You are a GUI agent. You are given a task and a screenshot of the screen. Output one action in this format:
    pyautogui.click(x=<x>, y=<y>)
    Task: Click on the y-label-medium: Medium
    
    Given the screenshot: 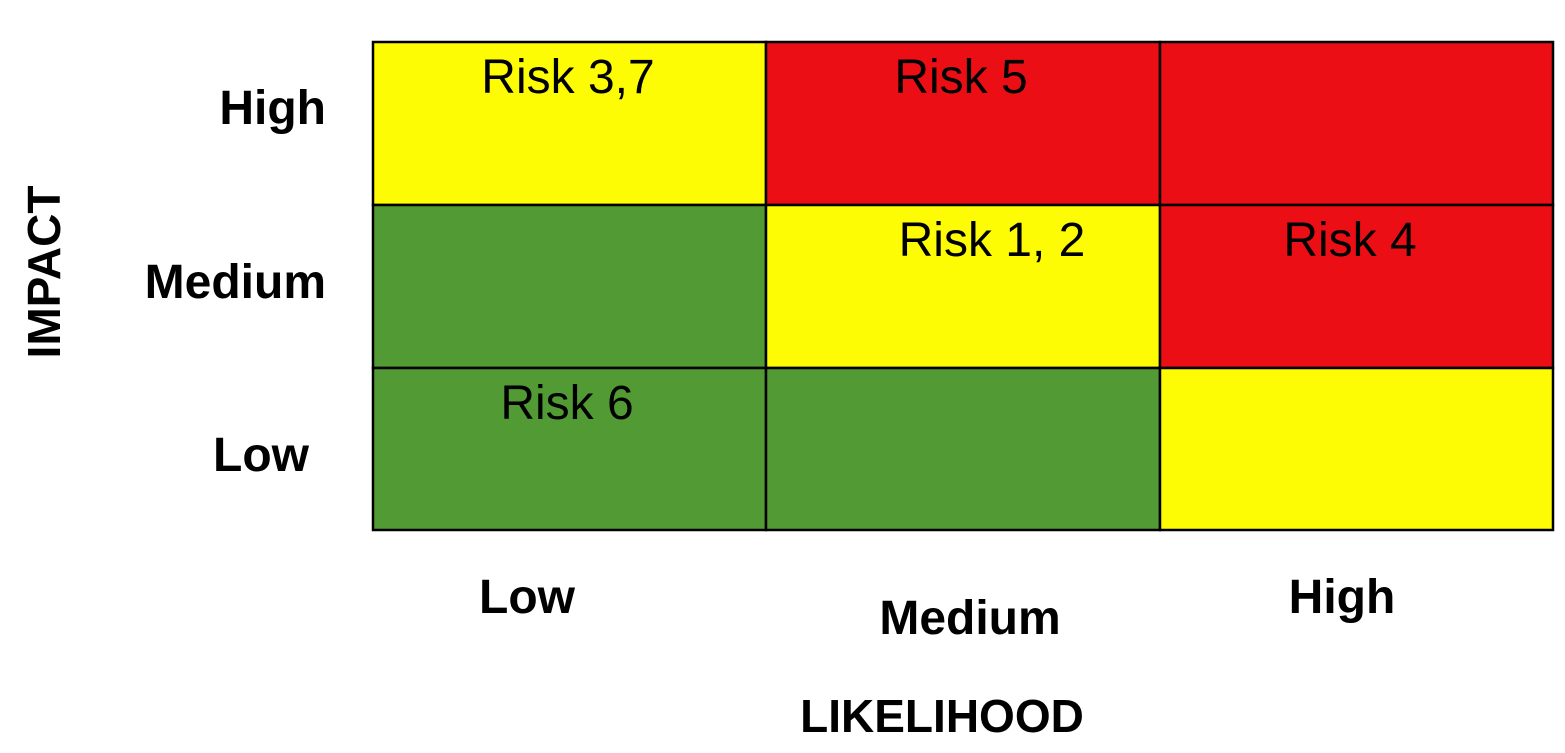 What is the action you would take?
    pyautogui.click(x=235, y=282)
    